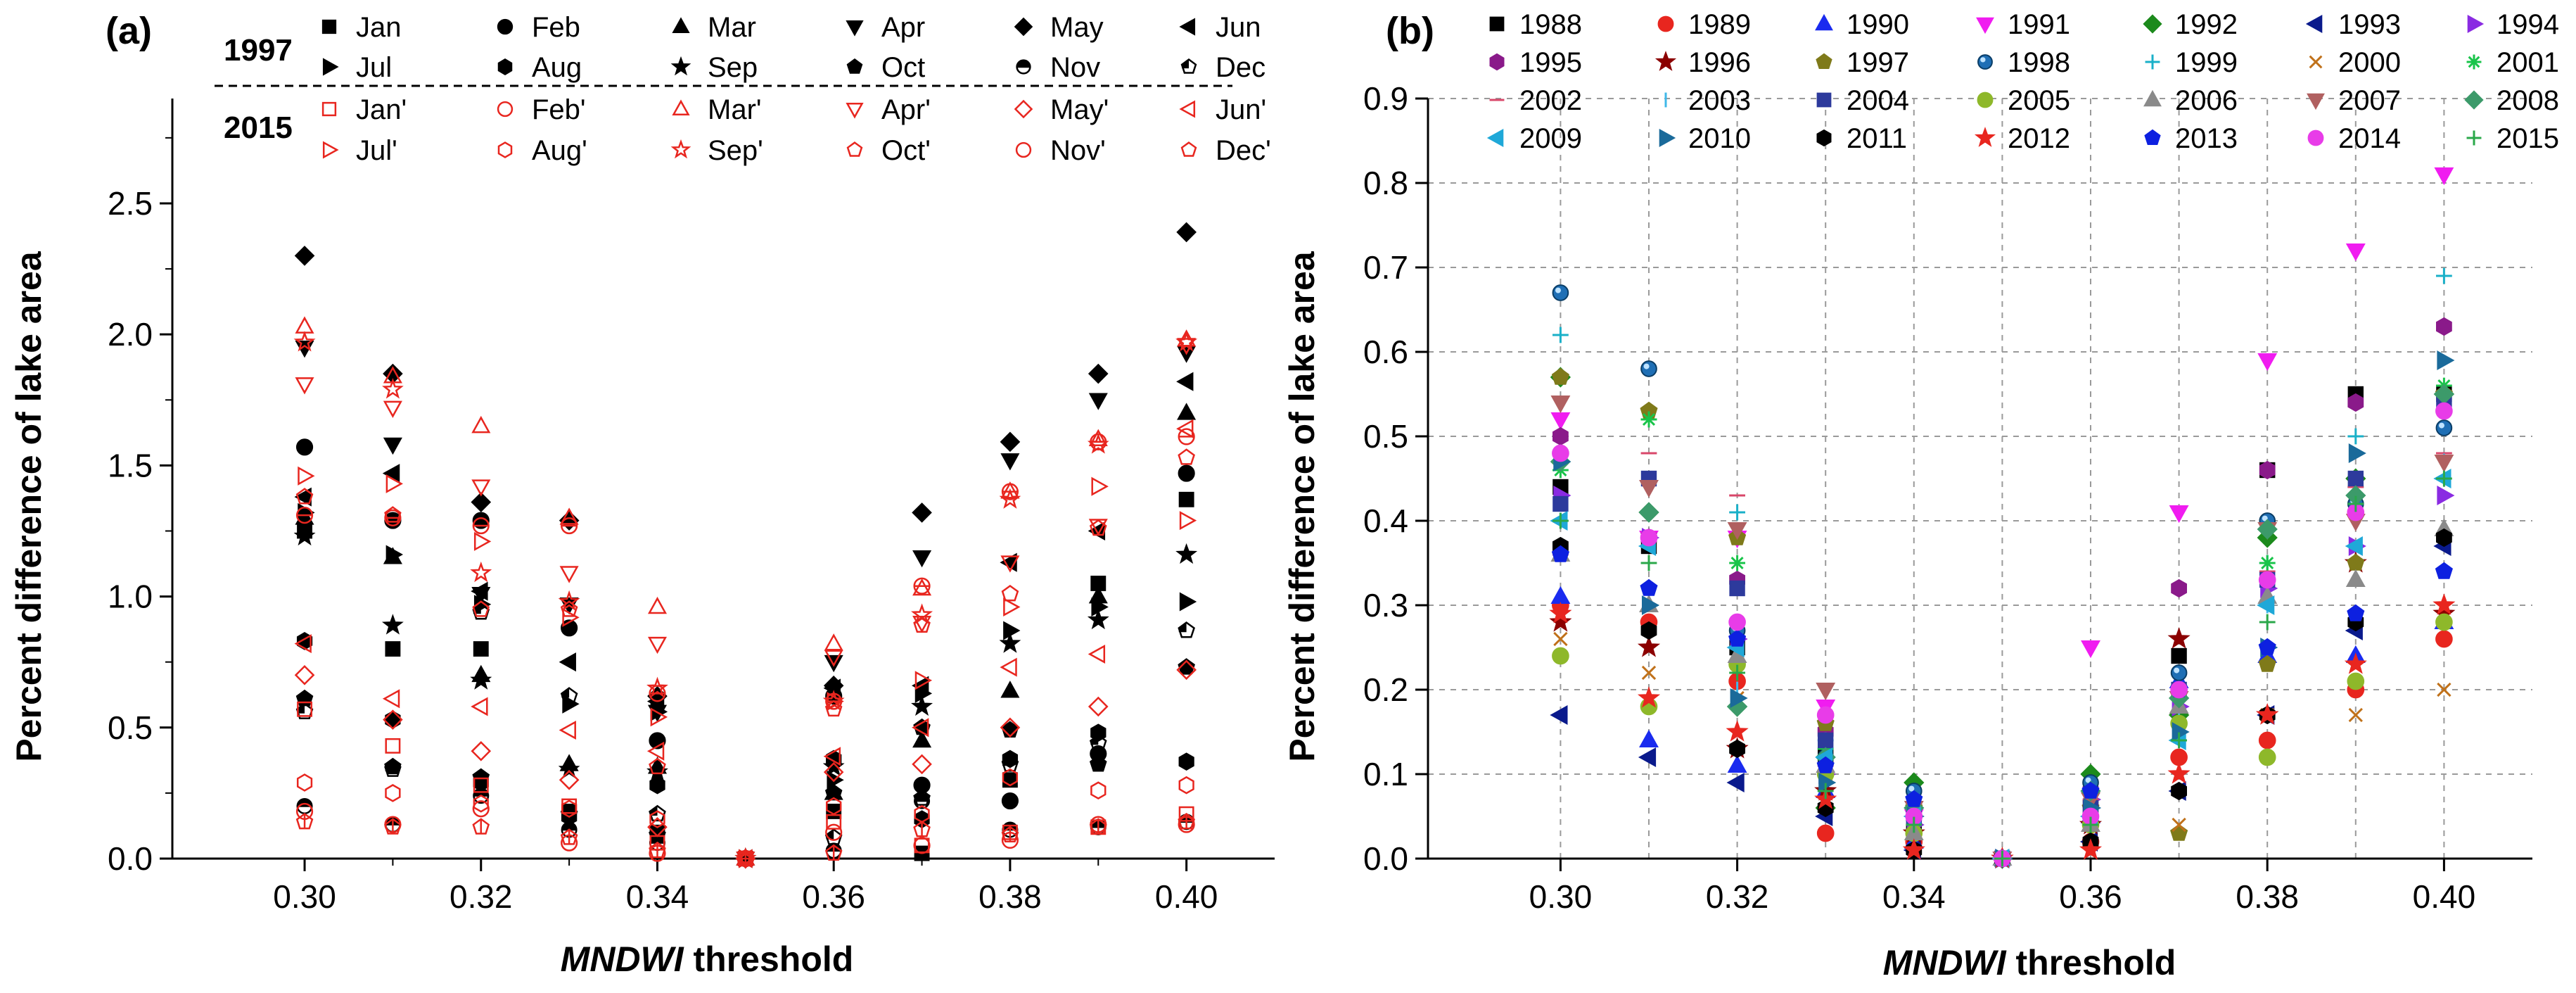  What do you see at coordinates (2090, 897) in the screenshot?
I see `panel-b-x-tick-label: 0.36` at bounding box center [2090, 897].